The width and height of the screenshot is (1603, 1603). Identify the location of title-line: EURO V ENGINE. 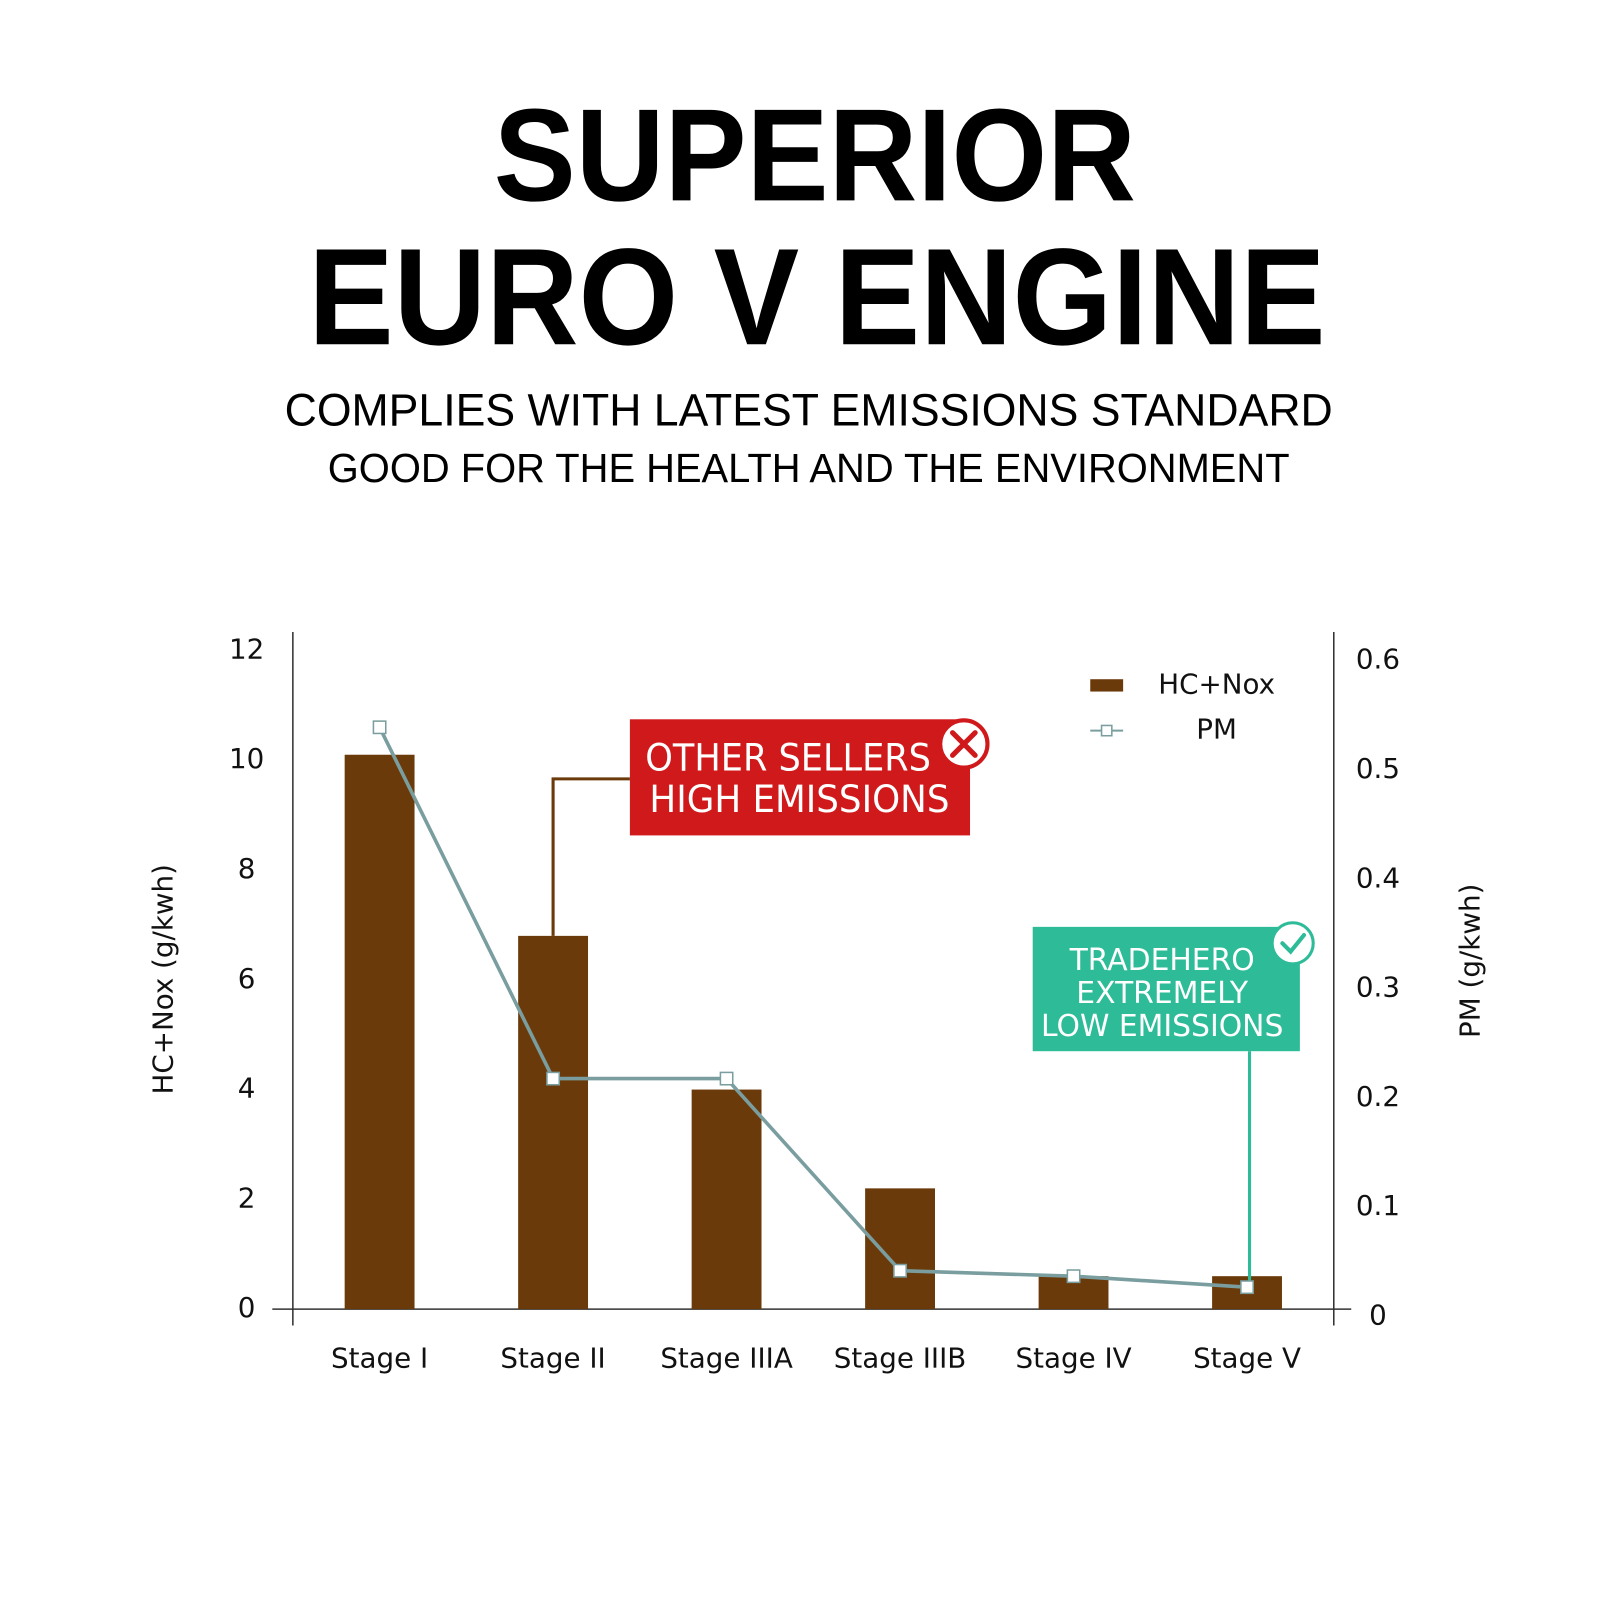
(816, 297).